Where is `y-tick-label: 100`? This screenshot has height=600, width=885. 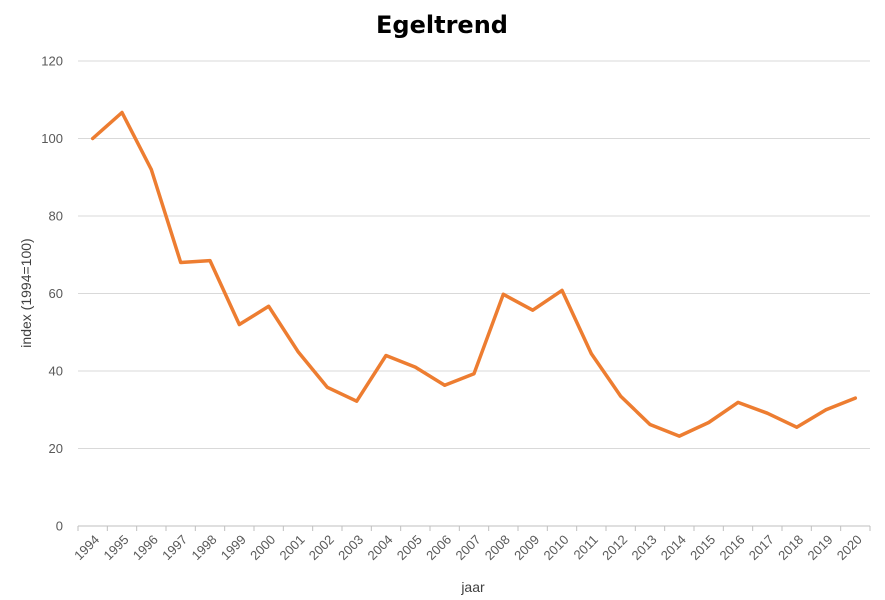 y-tick-label: 100 is located at coordinates (52, 138).